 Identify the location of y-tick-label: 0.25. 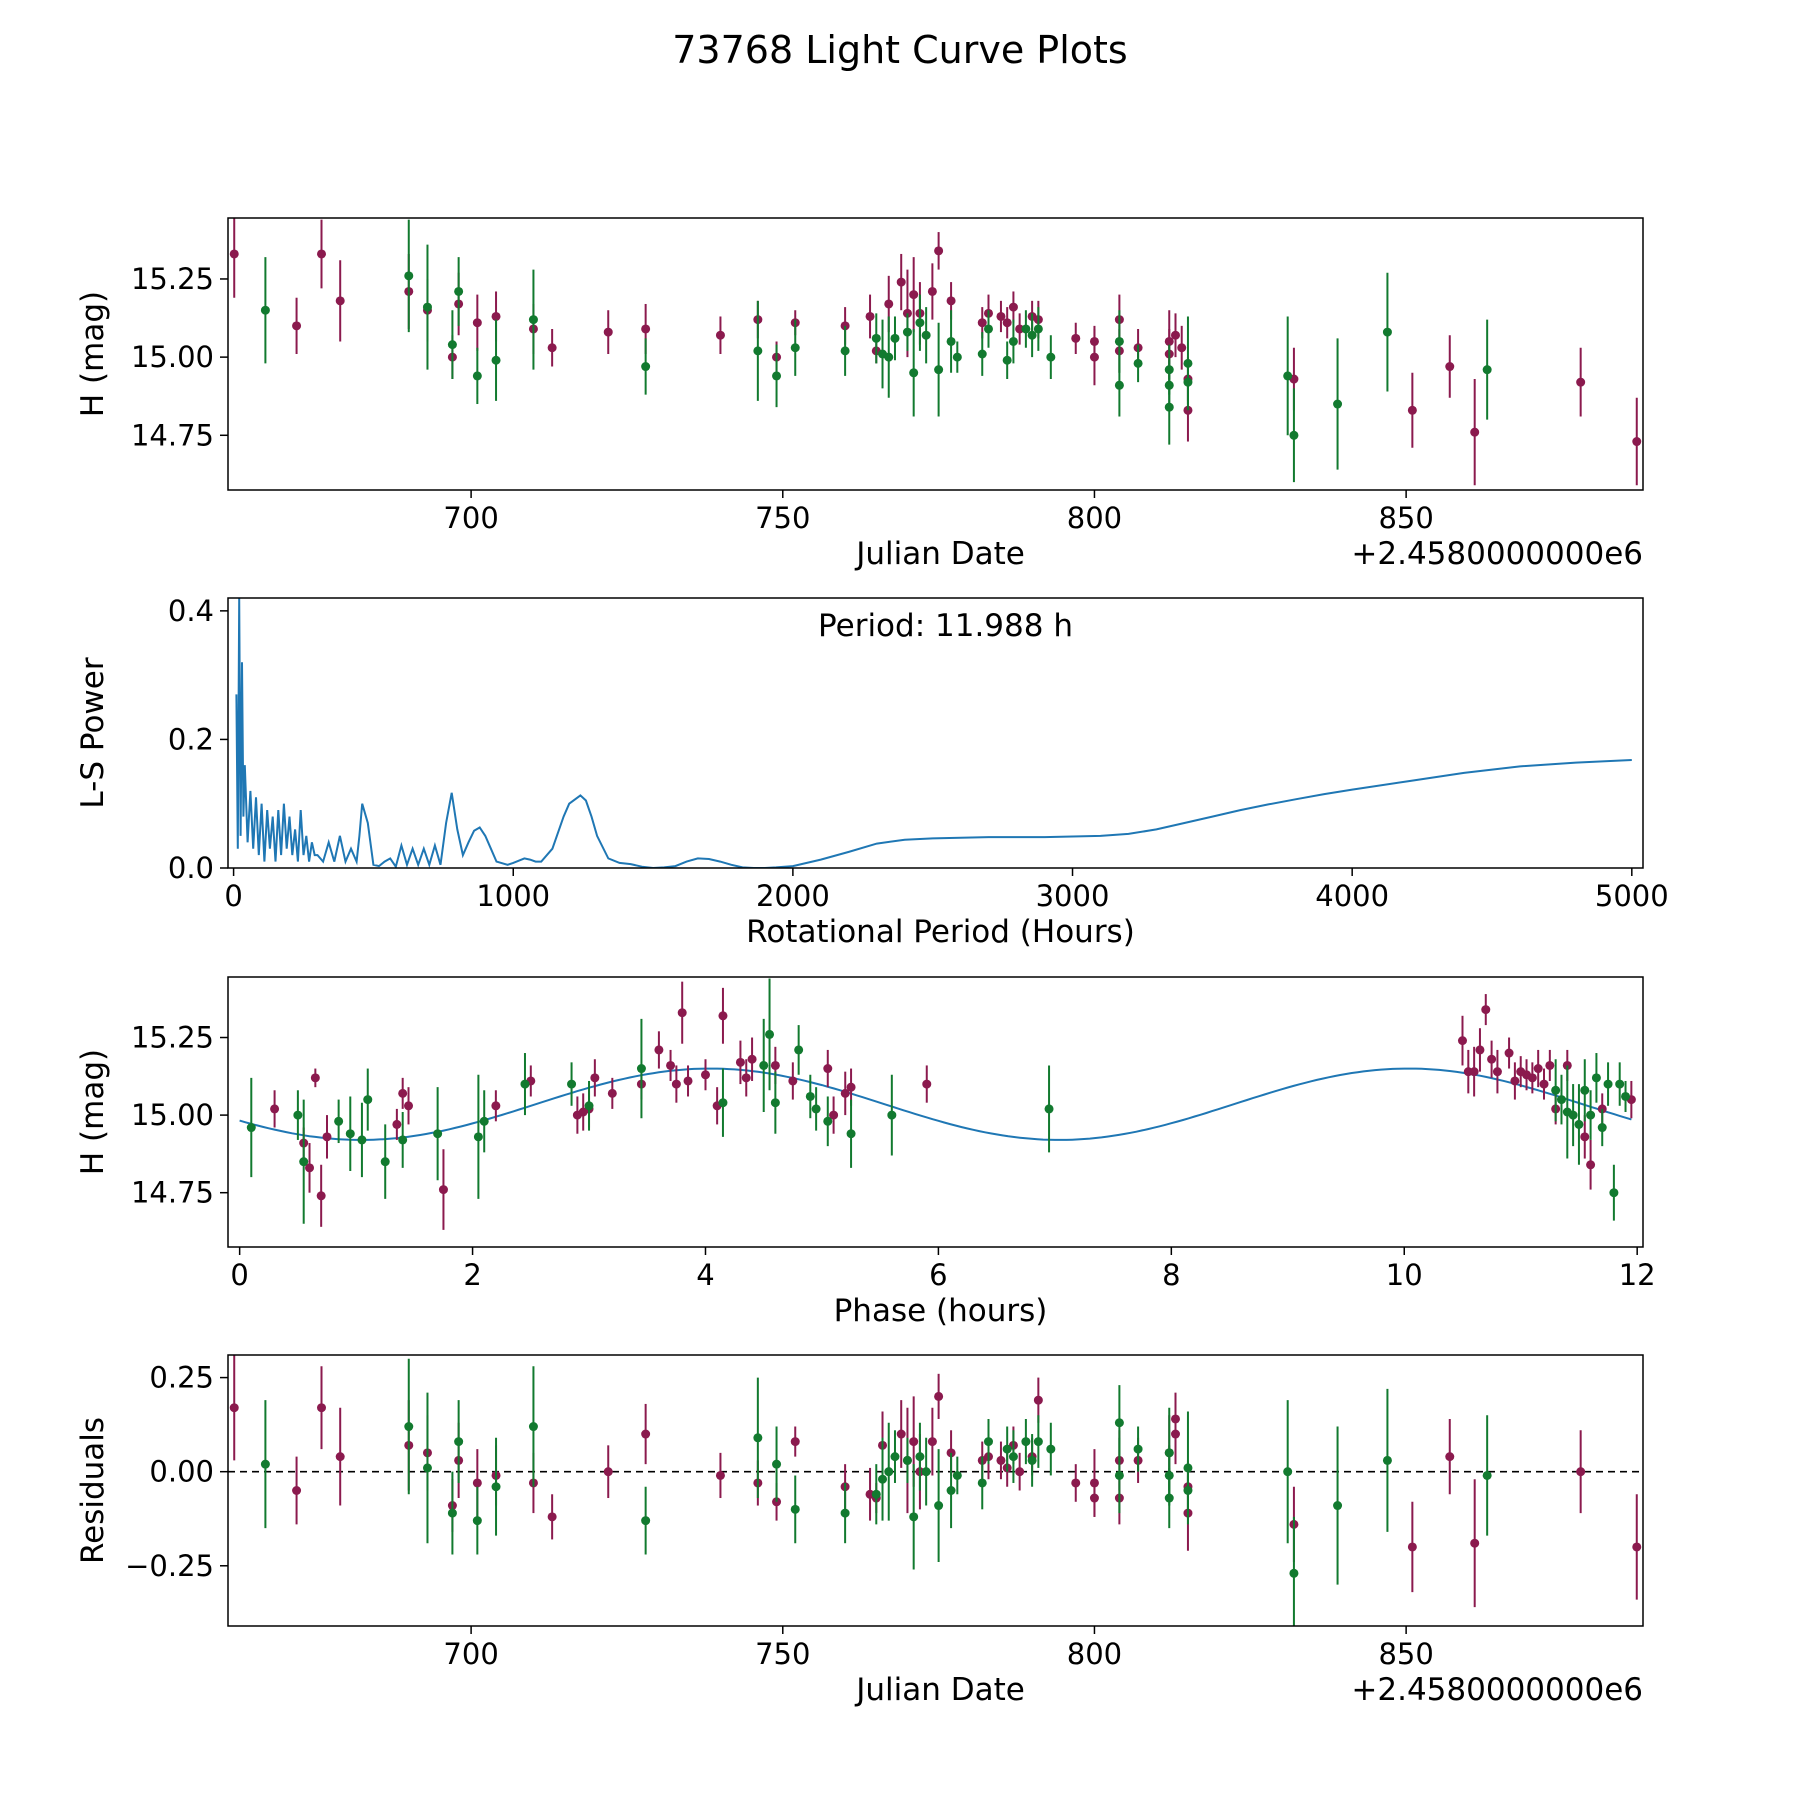
(181, 1378).